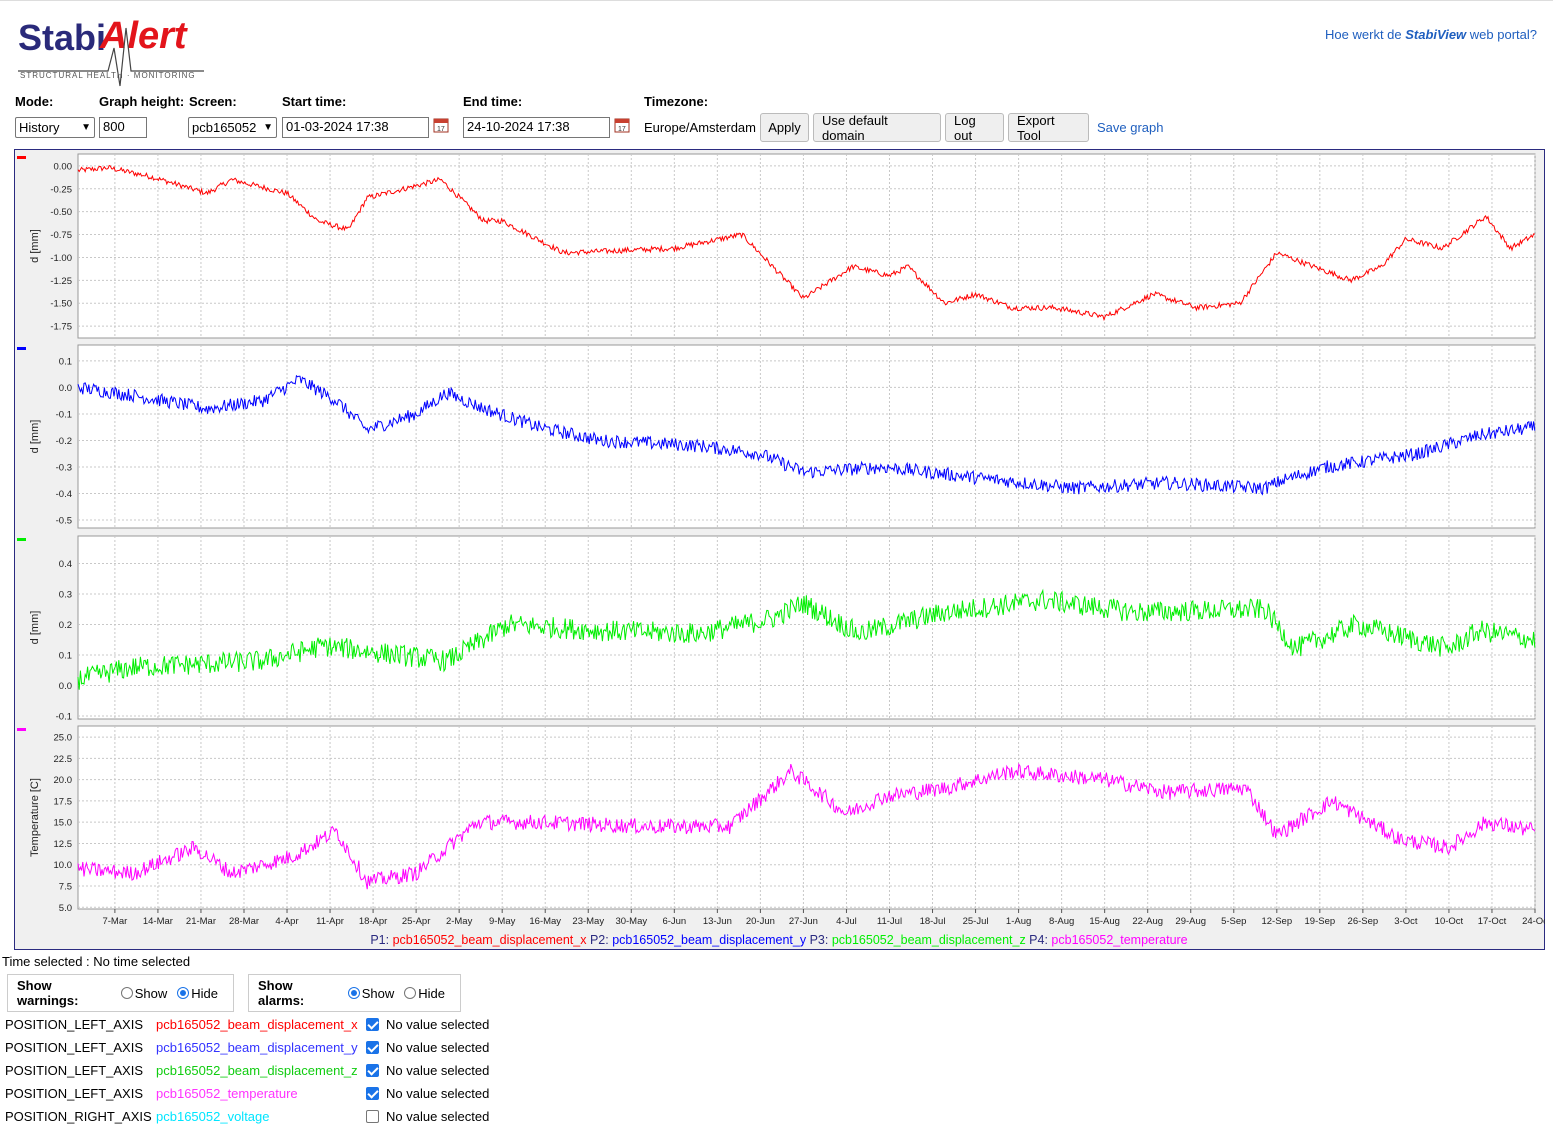 The height and width of the screenshot is (1126, 1553). Describe the element at coordinates (257, 1070) in the screenshot. I see `series-name: pcb165052_beam_displacement_z` at that location.